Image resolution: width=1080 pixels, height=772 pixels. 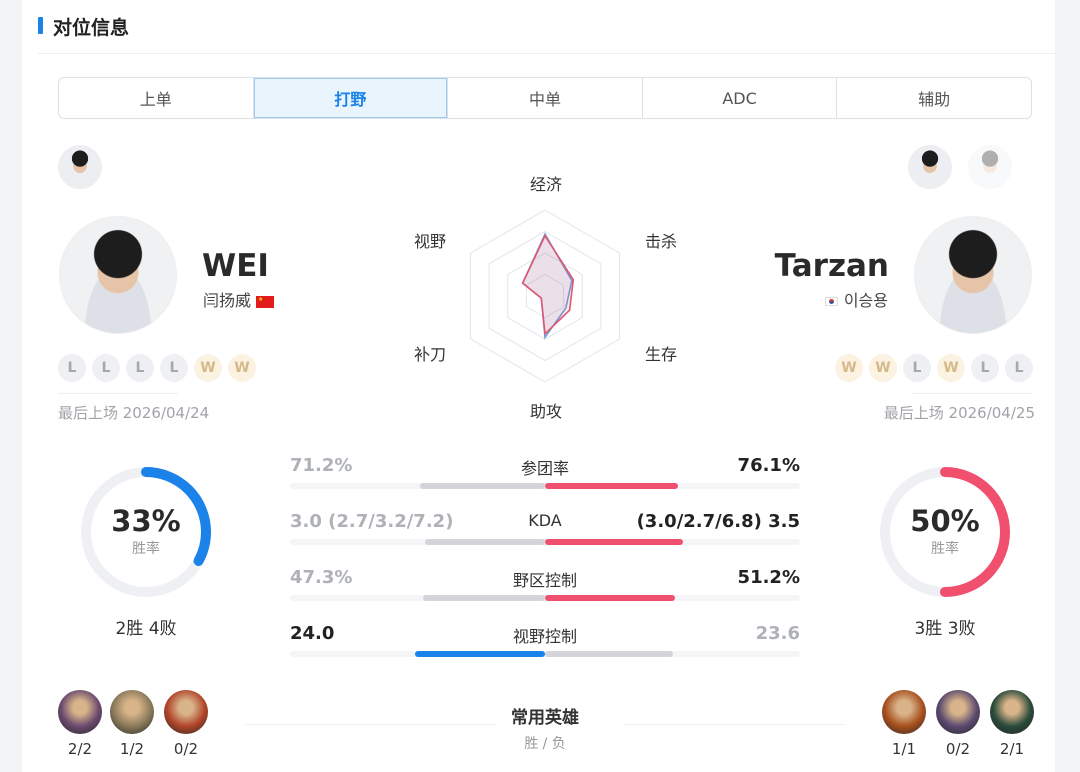 I want to click on china-flag-icon, so click(x=265, y=301).